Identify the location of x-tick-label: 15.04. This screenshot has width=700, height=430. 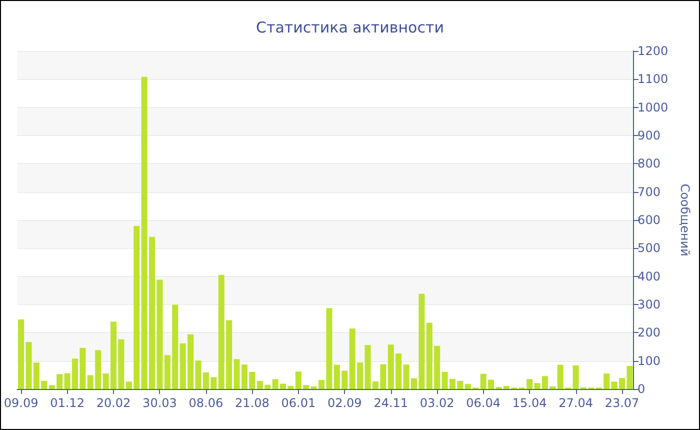
(529, 403).